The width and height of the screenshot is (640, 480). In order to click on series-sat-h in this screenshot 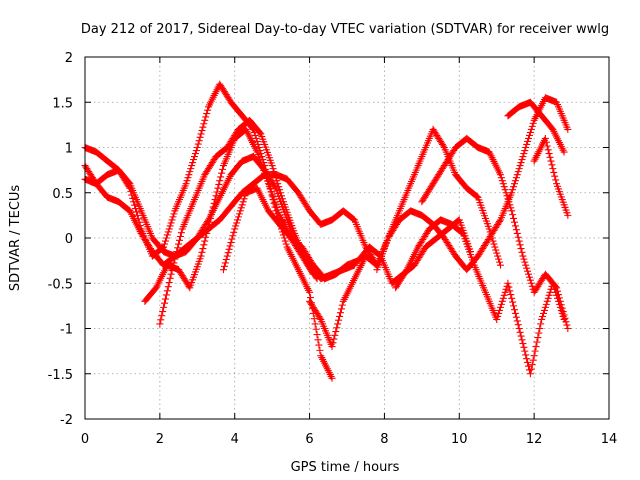, I will do `click(472, 184)`.